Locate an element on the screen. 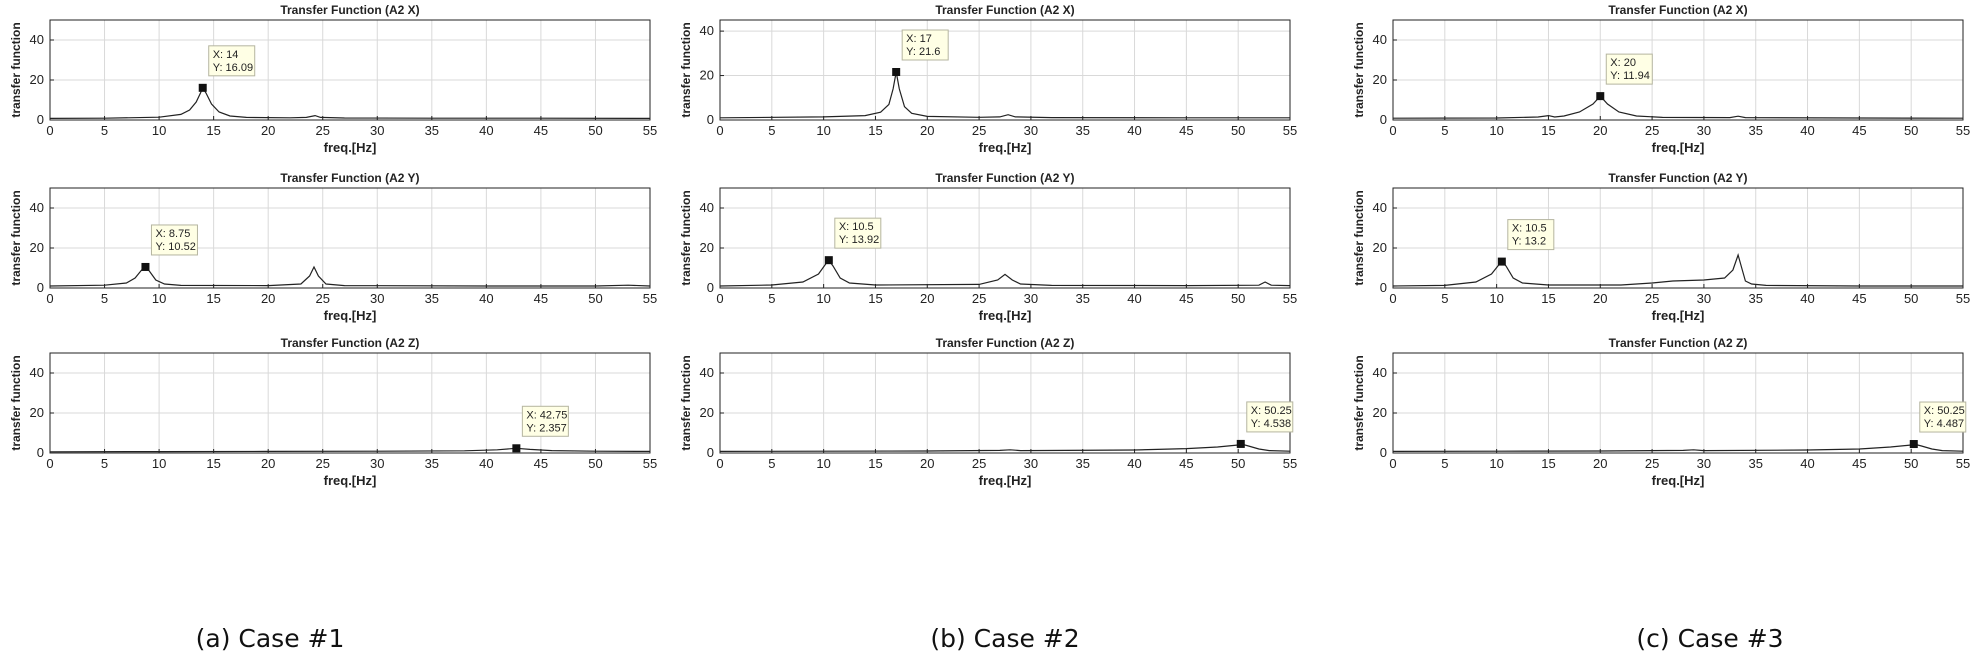 This screenshot has height=659, width=1986. datatip-y-label: Y: 21.6 is located at coordinates (923, 52).